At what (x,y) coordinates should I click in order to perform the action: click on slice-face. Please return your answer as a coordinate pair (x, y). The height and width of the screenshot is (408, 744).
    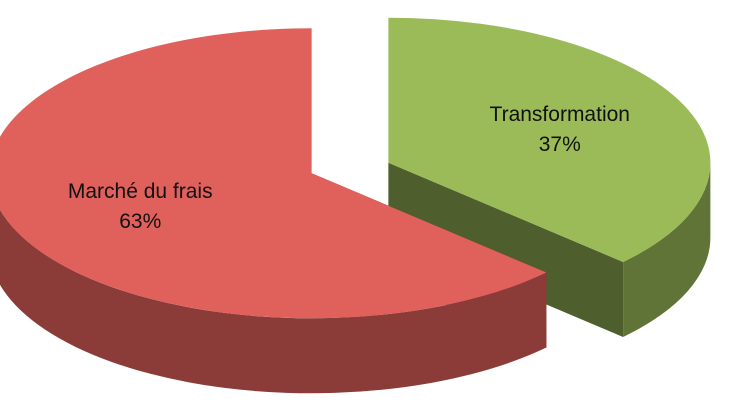
    Looking at the image, I should click on (506, 249).